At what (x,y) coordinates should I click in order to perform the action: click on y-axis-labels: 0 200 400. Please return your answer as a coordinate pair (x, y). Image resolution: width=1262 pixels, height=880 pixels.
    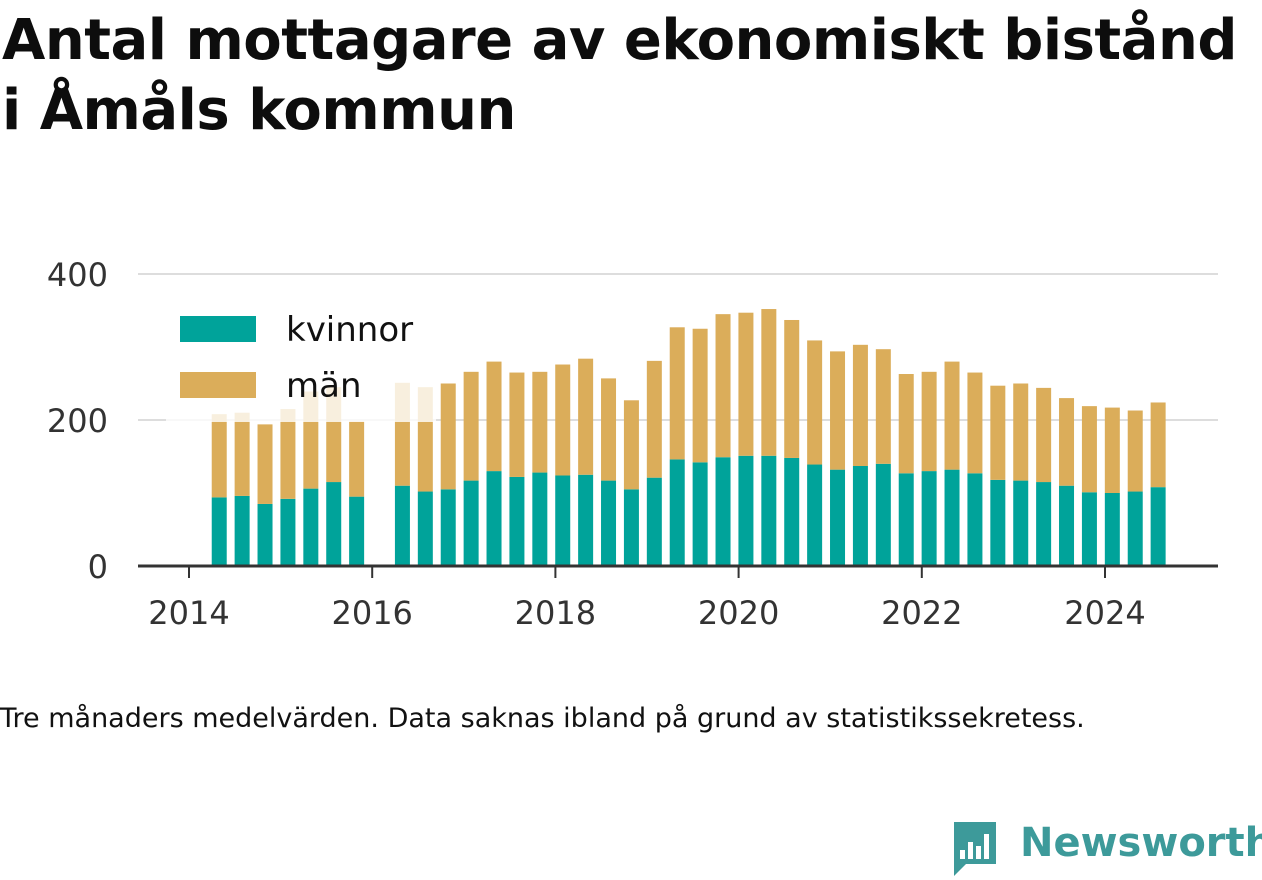
    Looking at the image, I should click on (77, 421).